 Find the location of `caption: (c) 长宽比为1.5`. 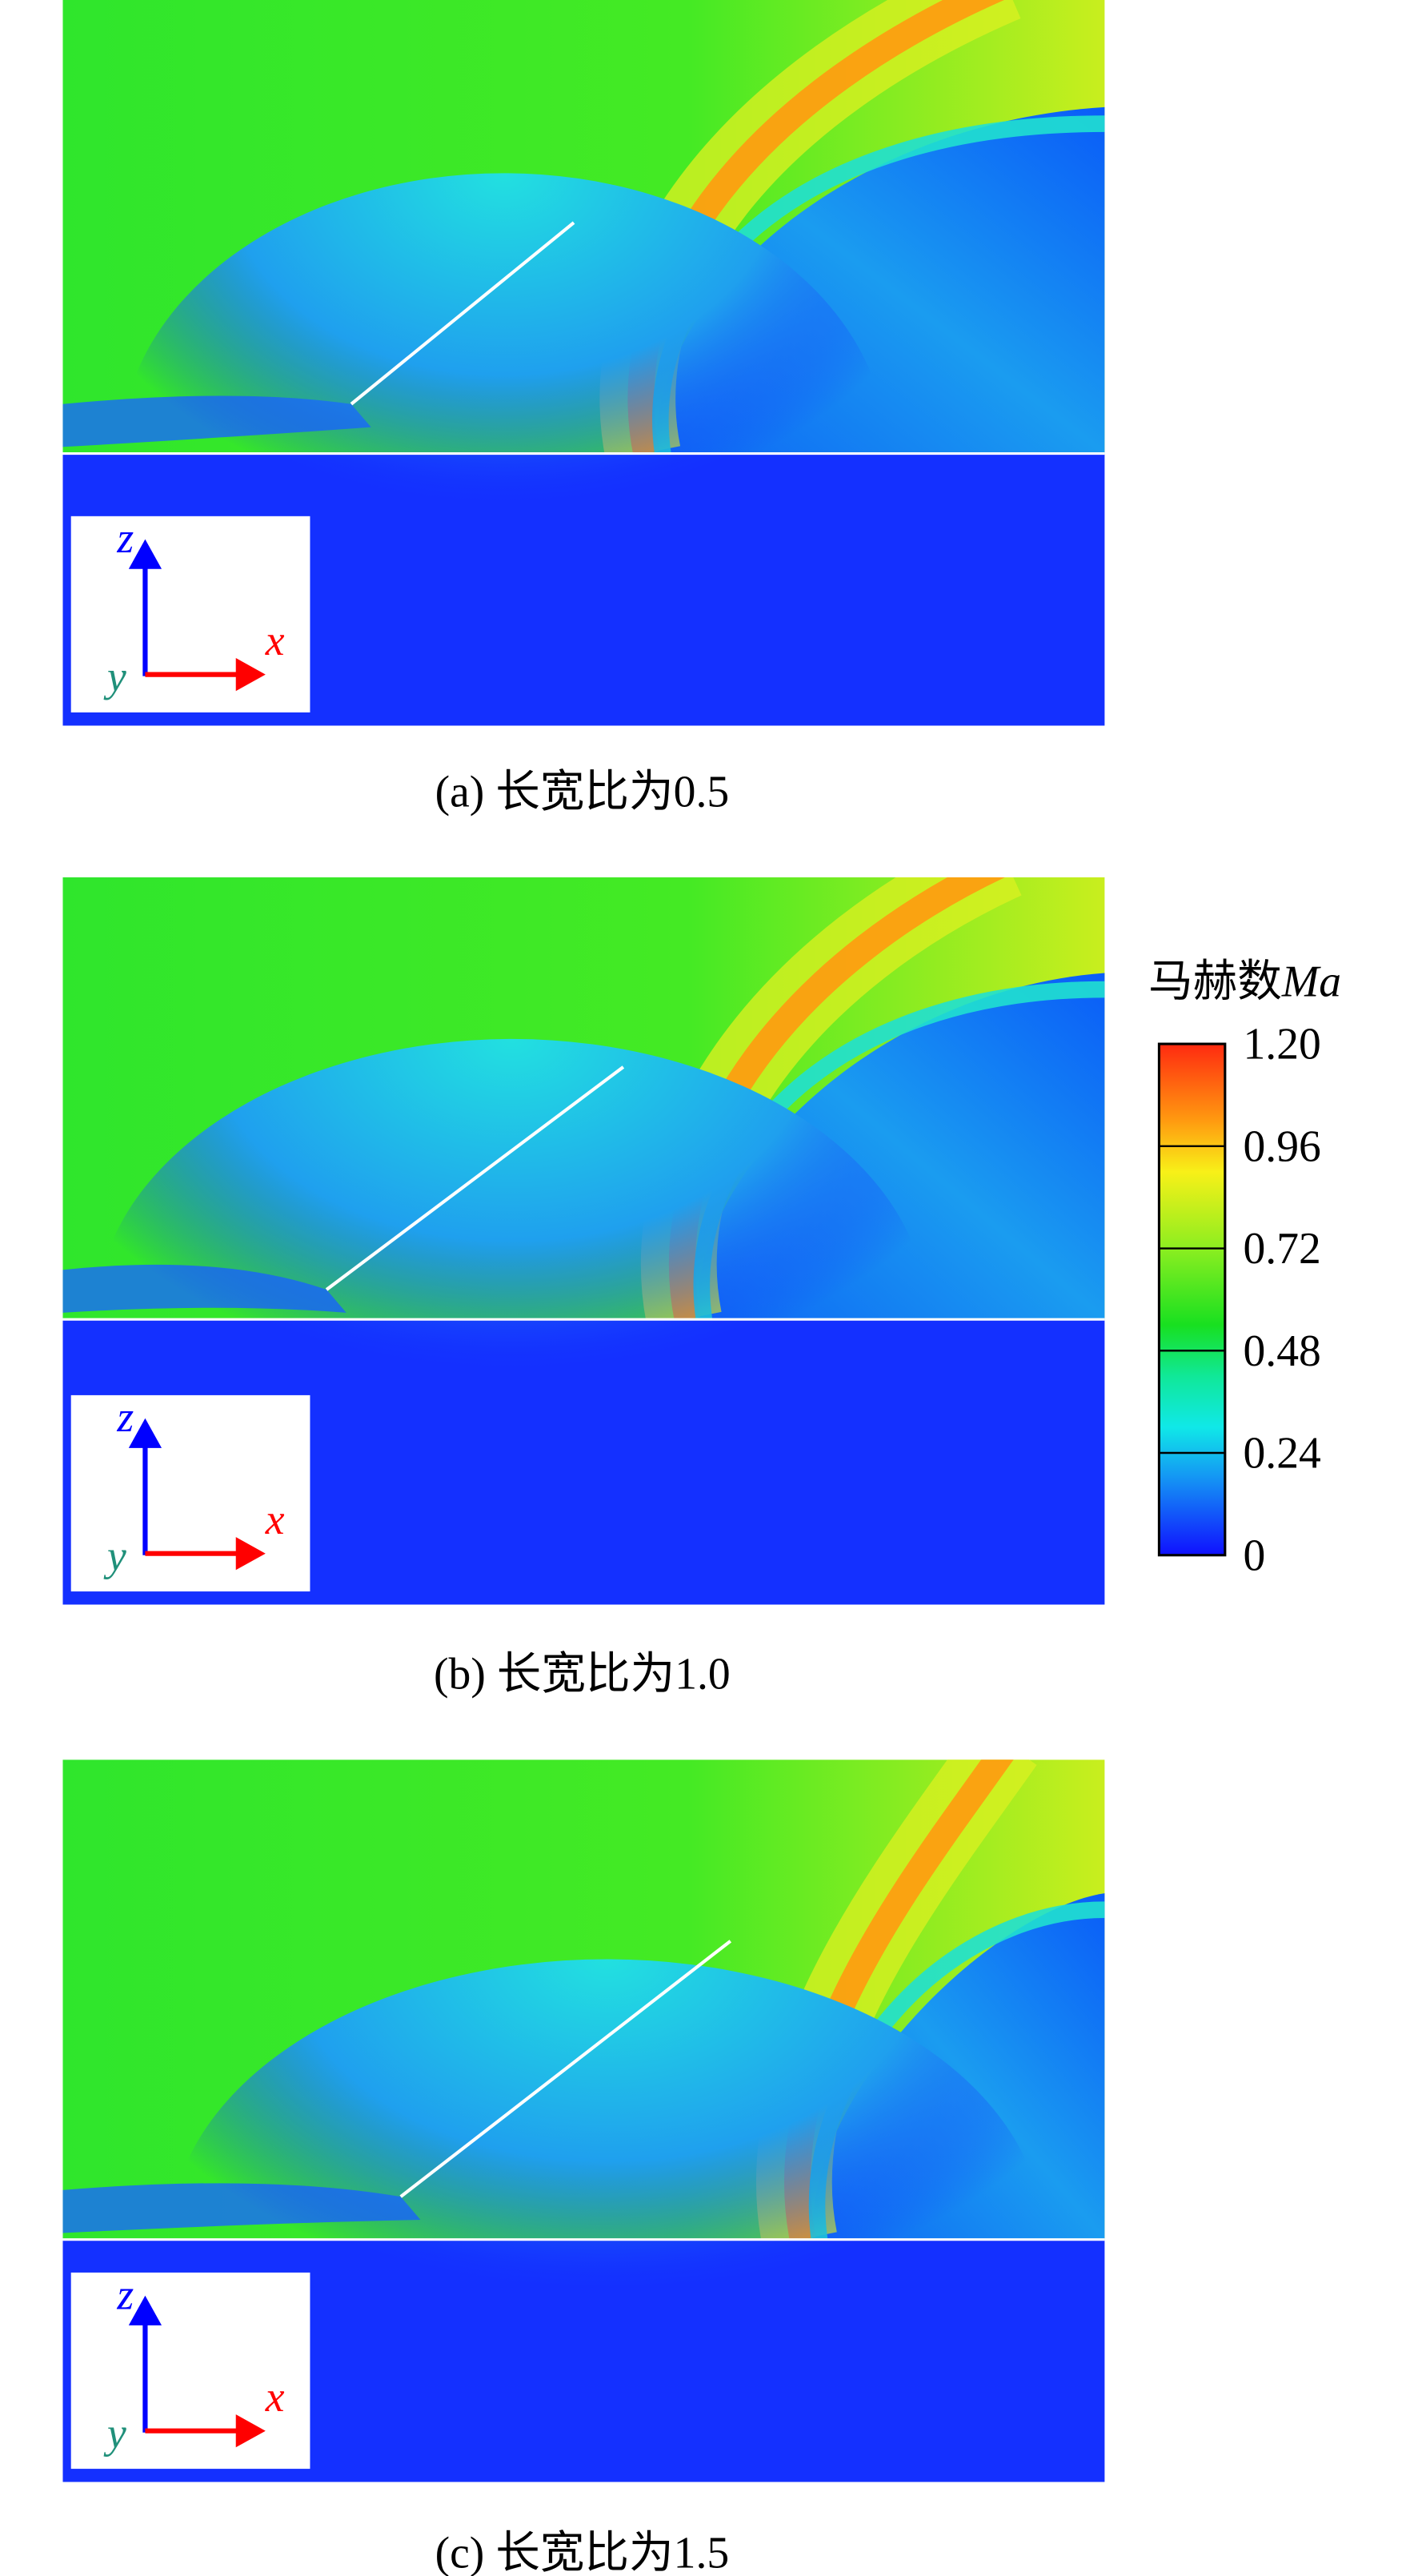

caption: (c) 长宽比为1.5 is located at coordinates (582, 2553).